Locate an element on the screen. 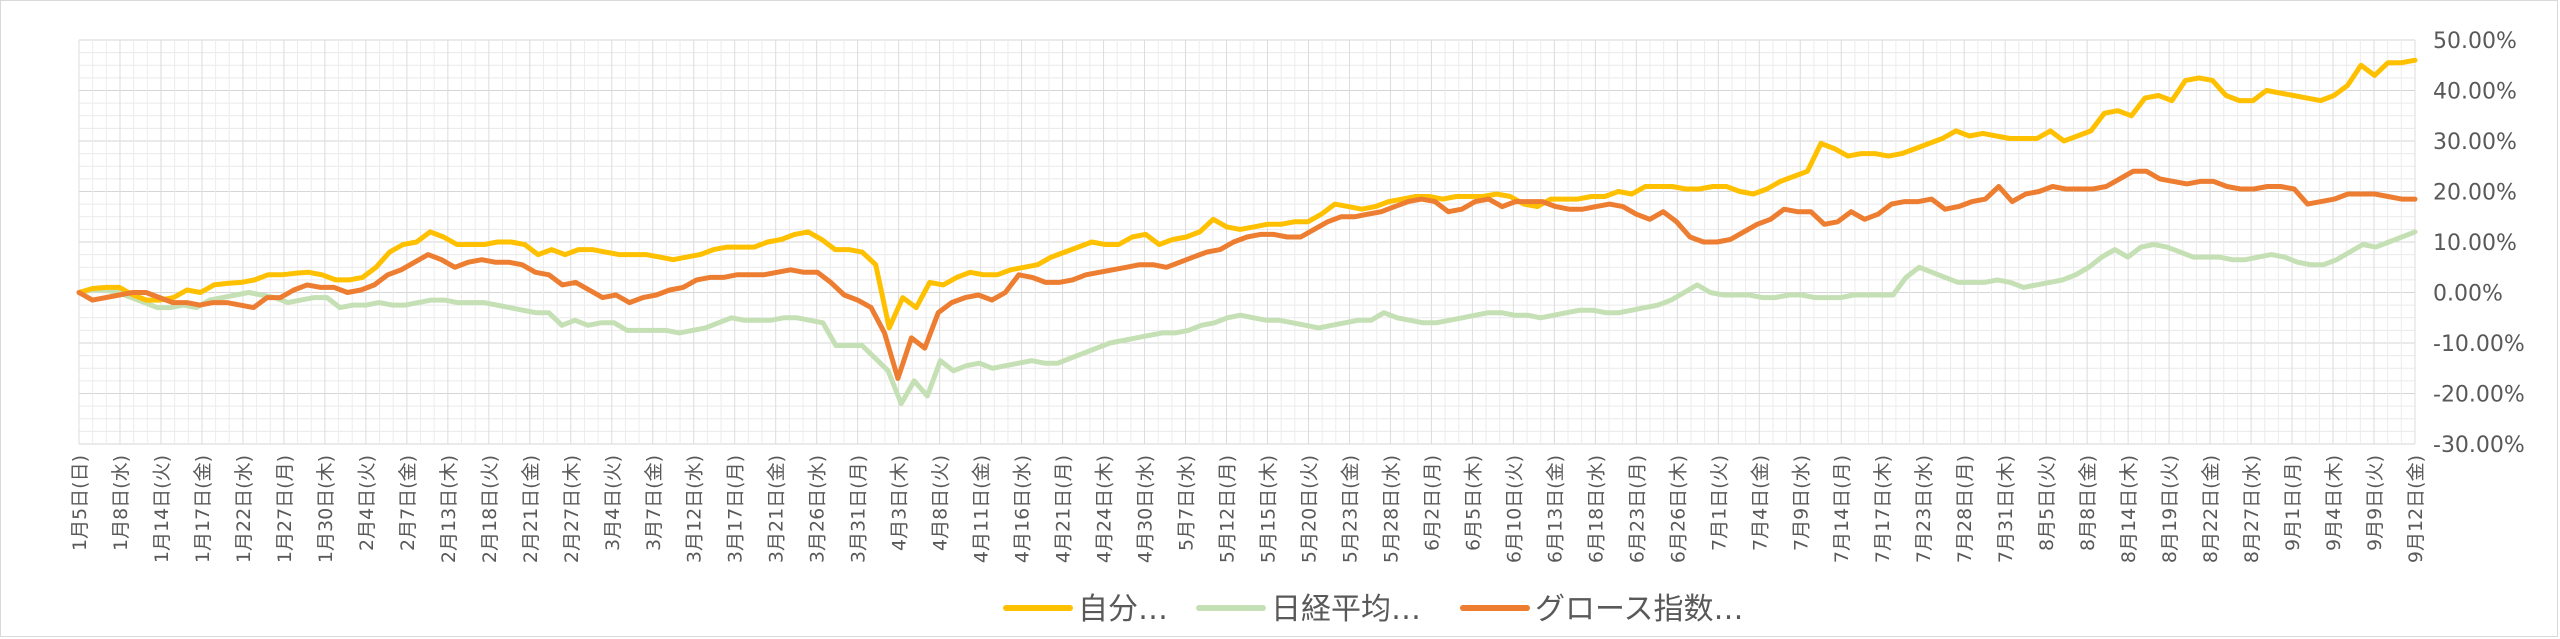 The image size is (2560, 639). x-tick-label: 7月1日(火) is located at coordinates (1719, 503).